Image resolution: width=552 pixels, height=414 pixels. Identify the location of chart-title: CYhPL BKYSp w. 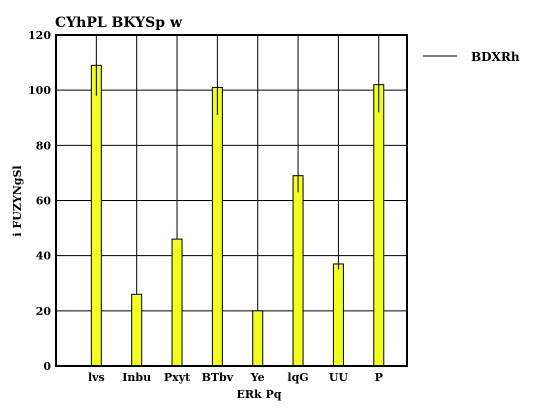
(119, 23).